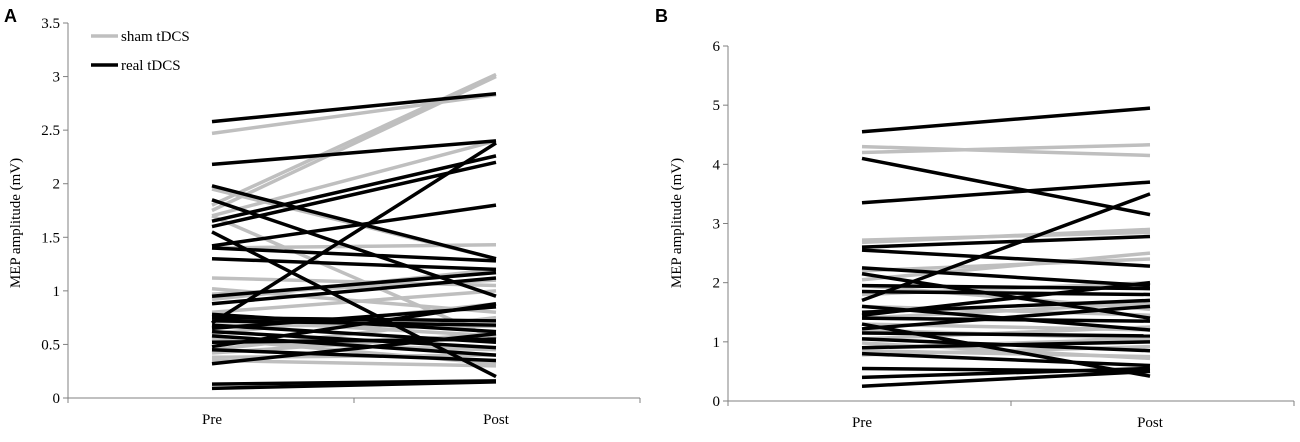 This screenshot has height=442, width=1300. I want to click on y-tick-label: 3.5, so click(50, 24).